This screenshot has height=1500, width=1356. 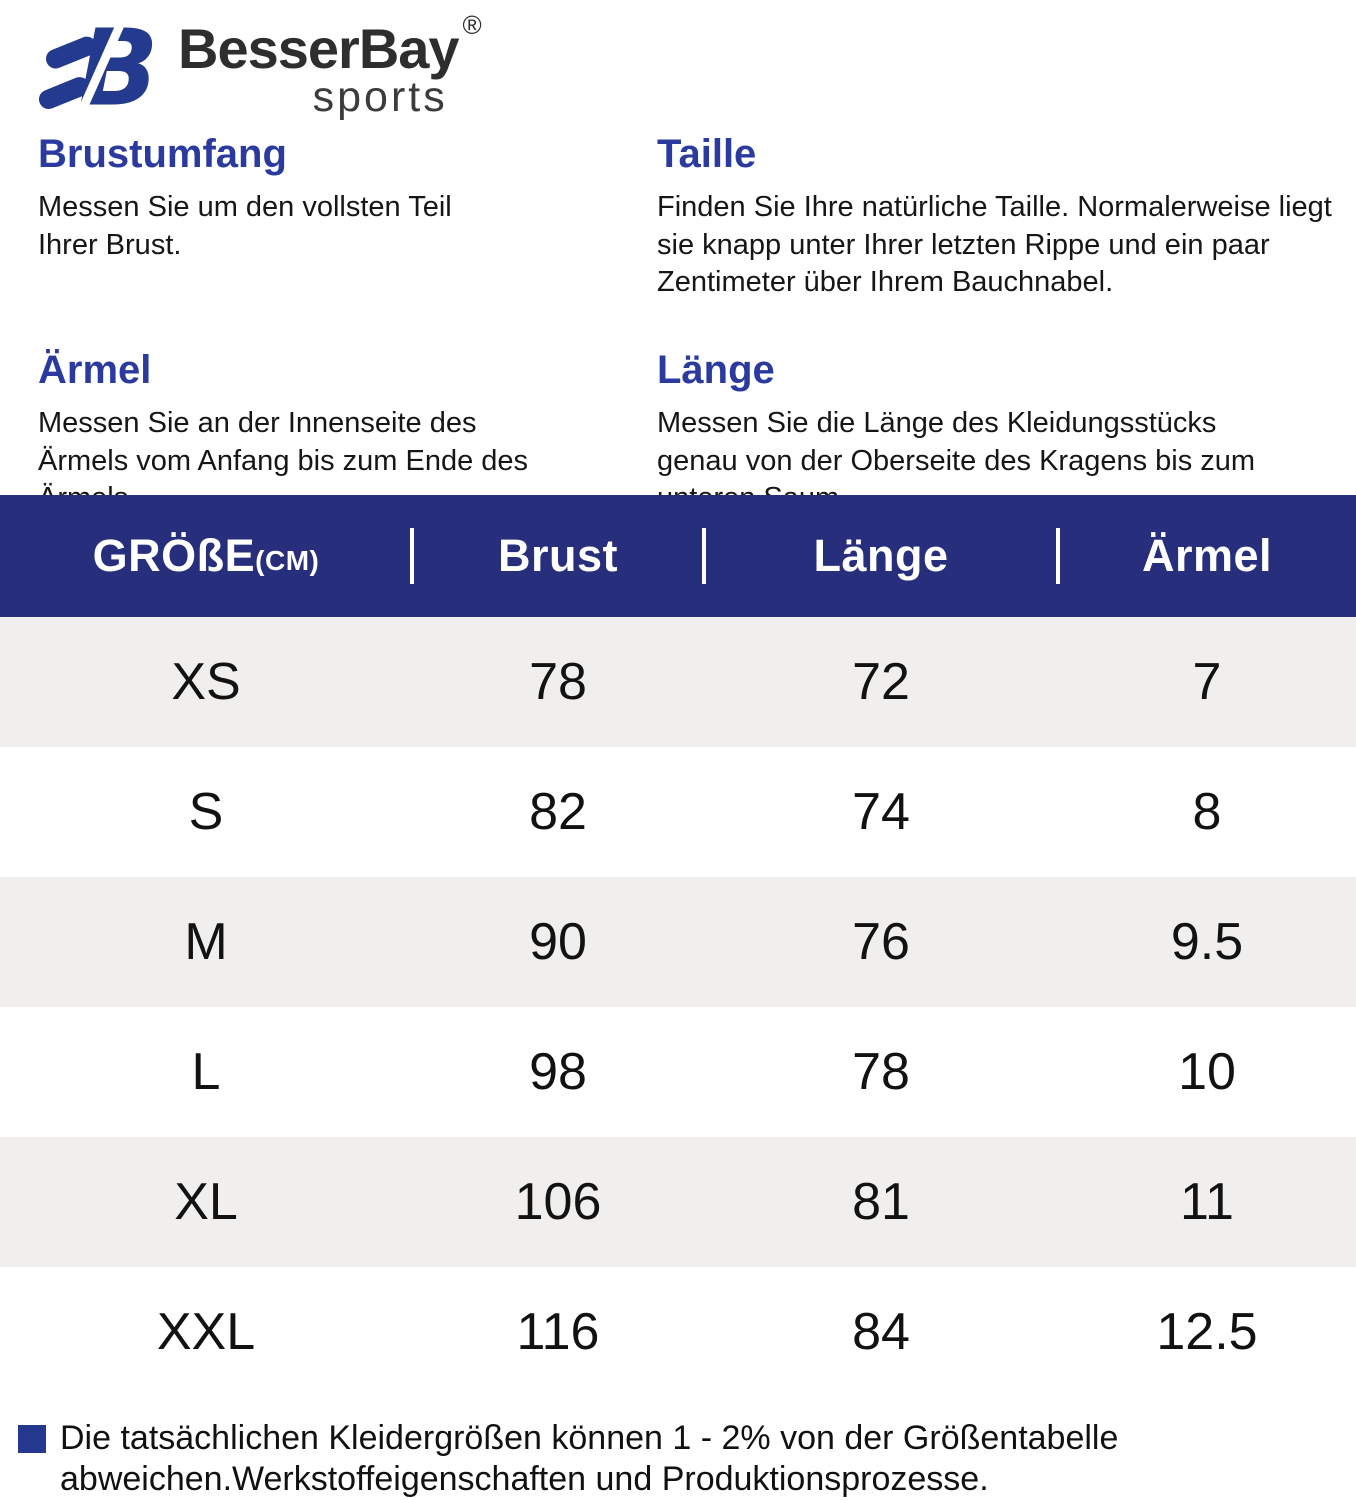 What do you see at coordinates (98, 64) in the screenshot?
I see `besserbay-logo-icon: B` at bounding box center [98, 64].